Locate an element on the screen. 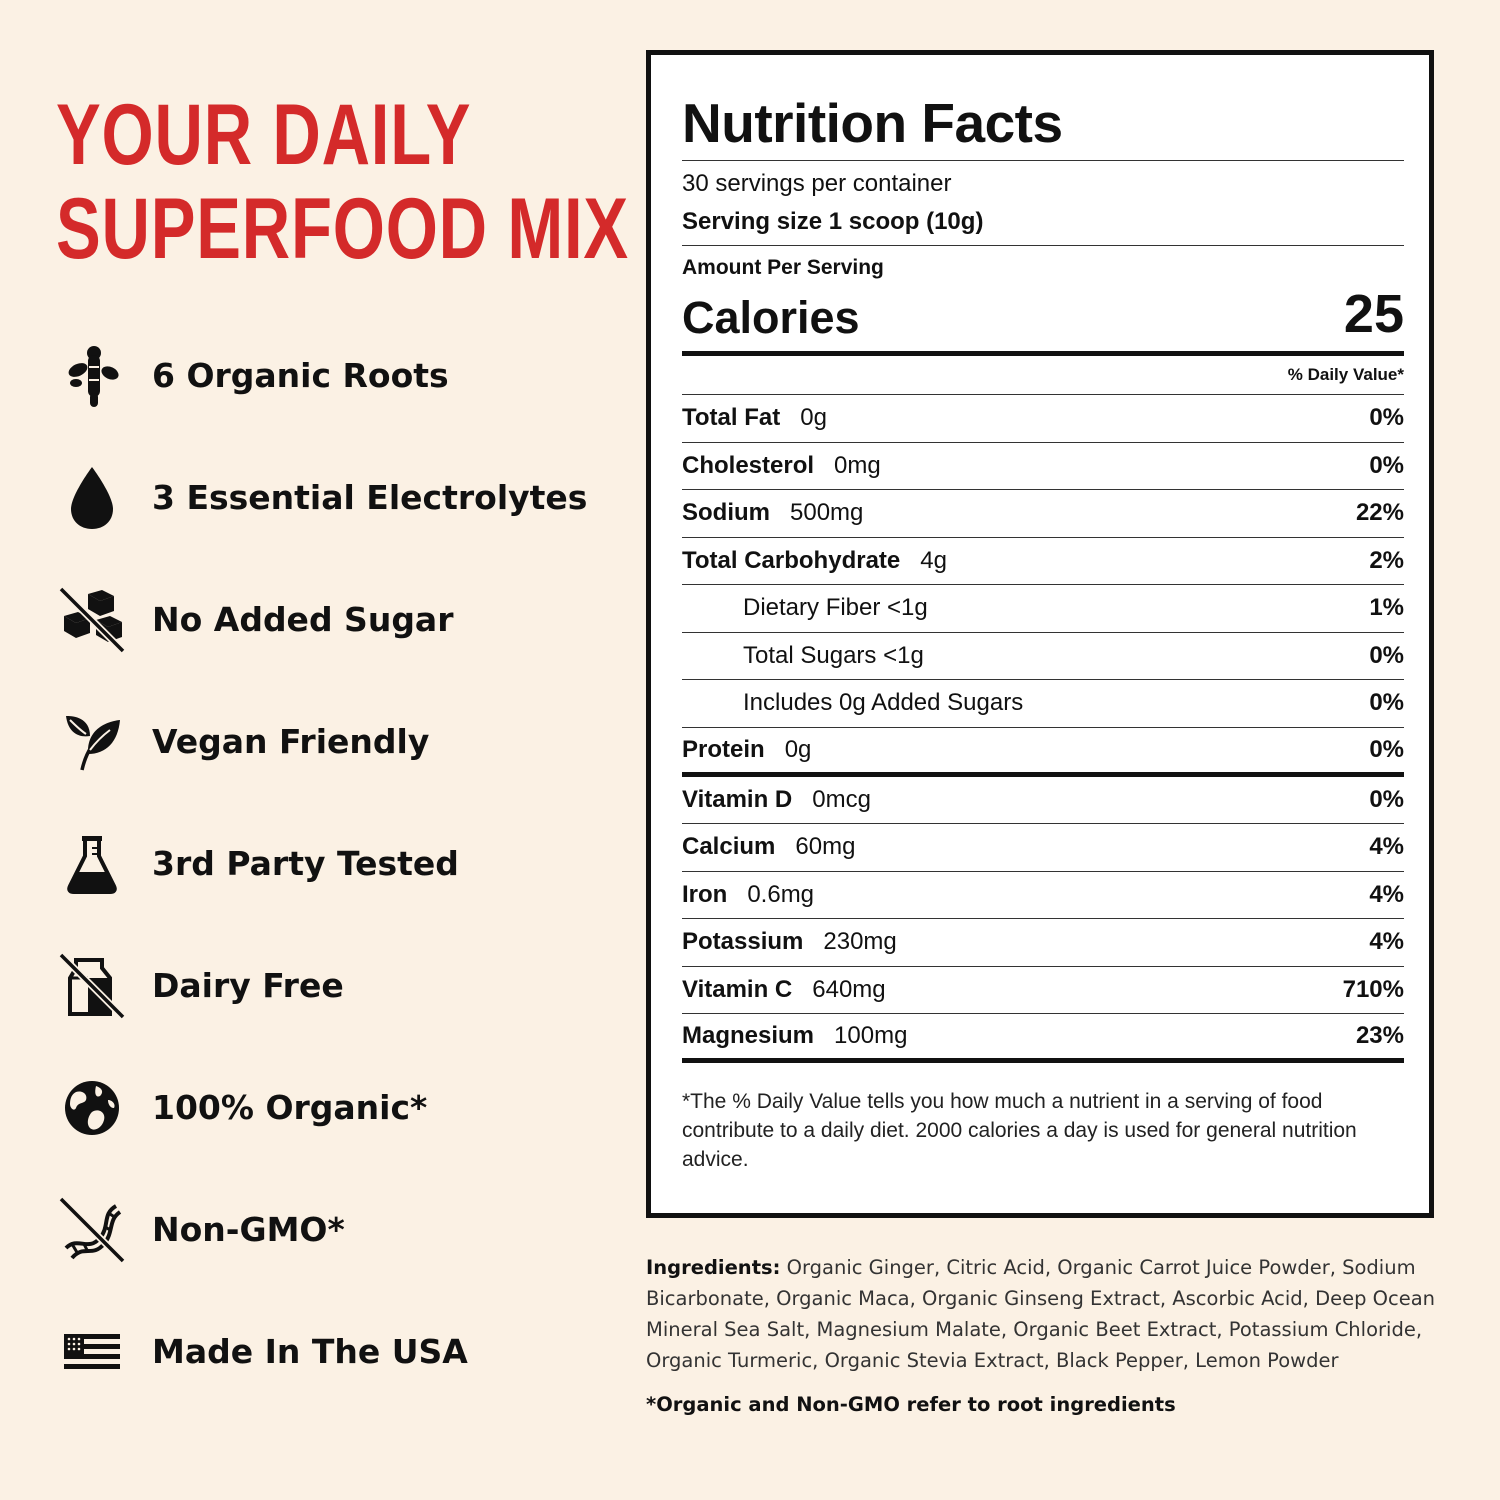 This screenshot has width=1500, height=1500. nutrient-name: Protein is located at coordinates (723, 749).